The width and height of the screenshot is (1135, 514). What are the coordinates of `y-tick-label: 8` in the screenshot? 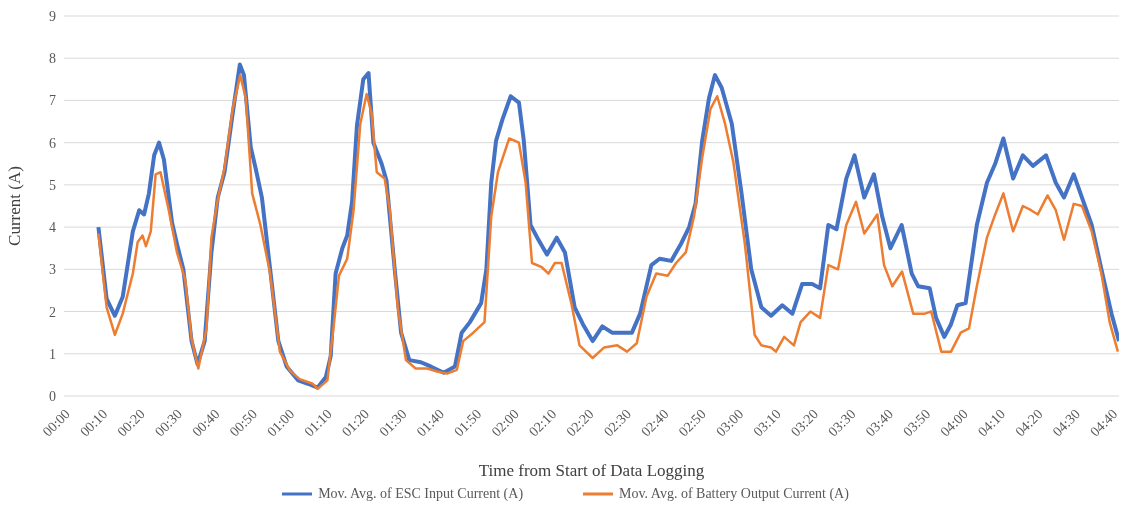 It's located at (52, 59).